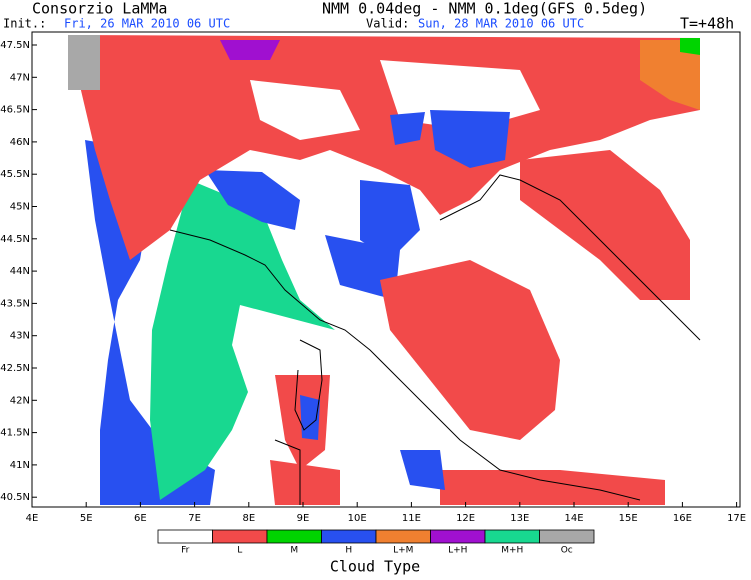 The image size is (751, 580). What do you see at coordinates (387, 24) in the screenshot?
I see `valid-label: Valid:` at bounding box center [387, 24].